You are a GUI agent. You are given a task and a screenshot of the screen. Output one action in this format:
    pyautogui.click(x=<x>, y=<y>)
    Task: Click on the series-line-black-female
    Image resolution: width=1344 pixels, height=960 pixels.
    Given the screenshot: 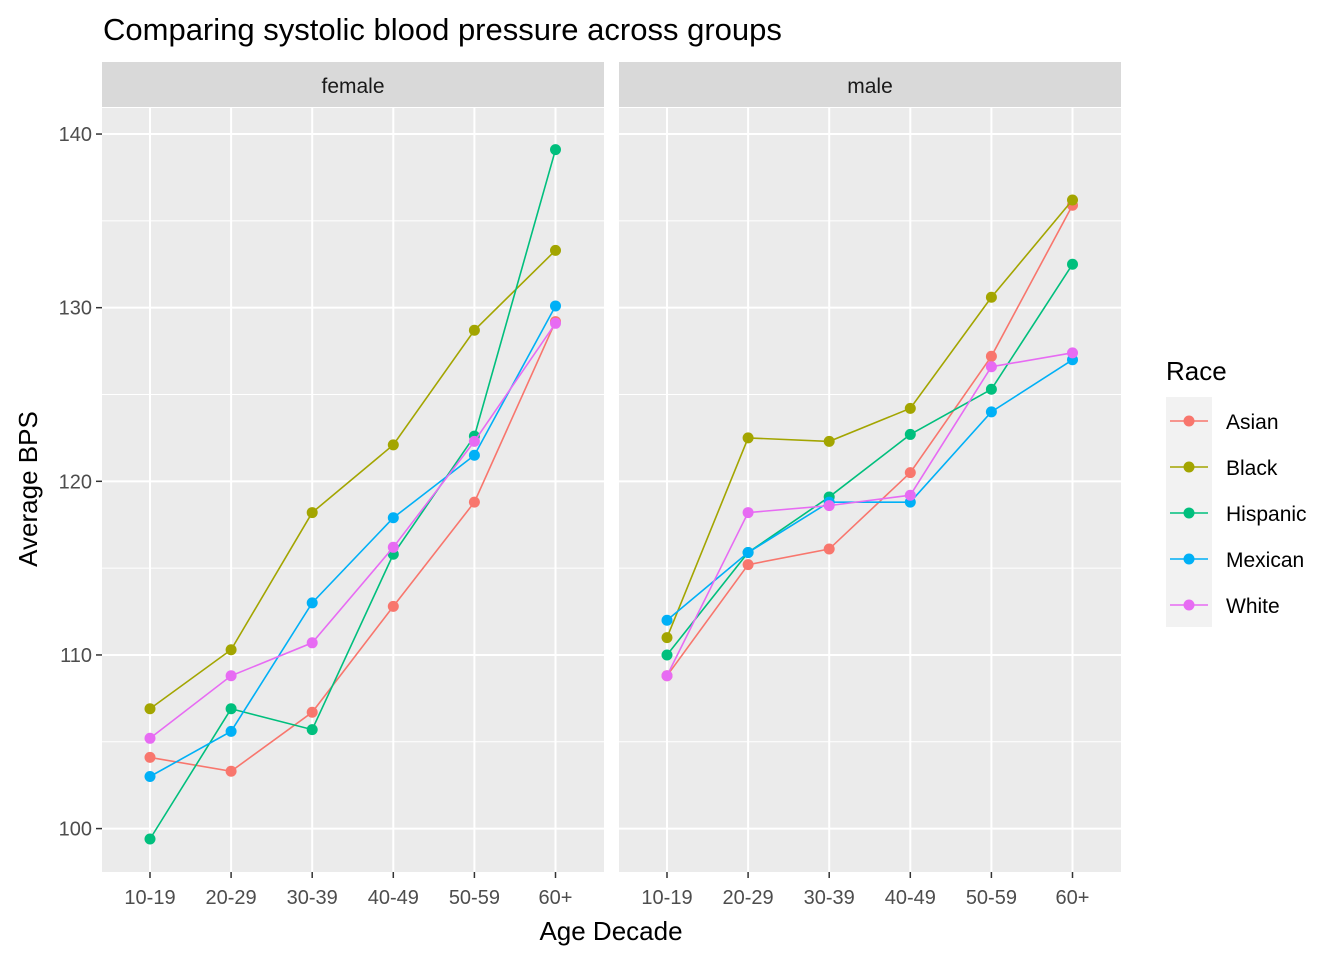 What is the action you would take?
    pyautogui.click(x=353, y=479)
    